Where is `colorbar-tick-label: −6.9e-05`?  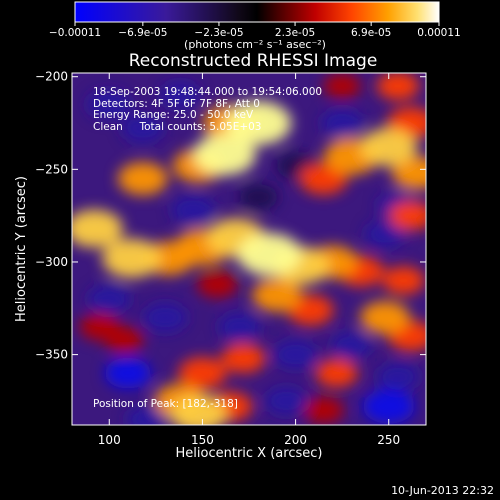 colorbar-tick-label: −6.9e-05 is located at coordinates (142, 33).